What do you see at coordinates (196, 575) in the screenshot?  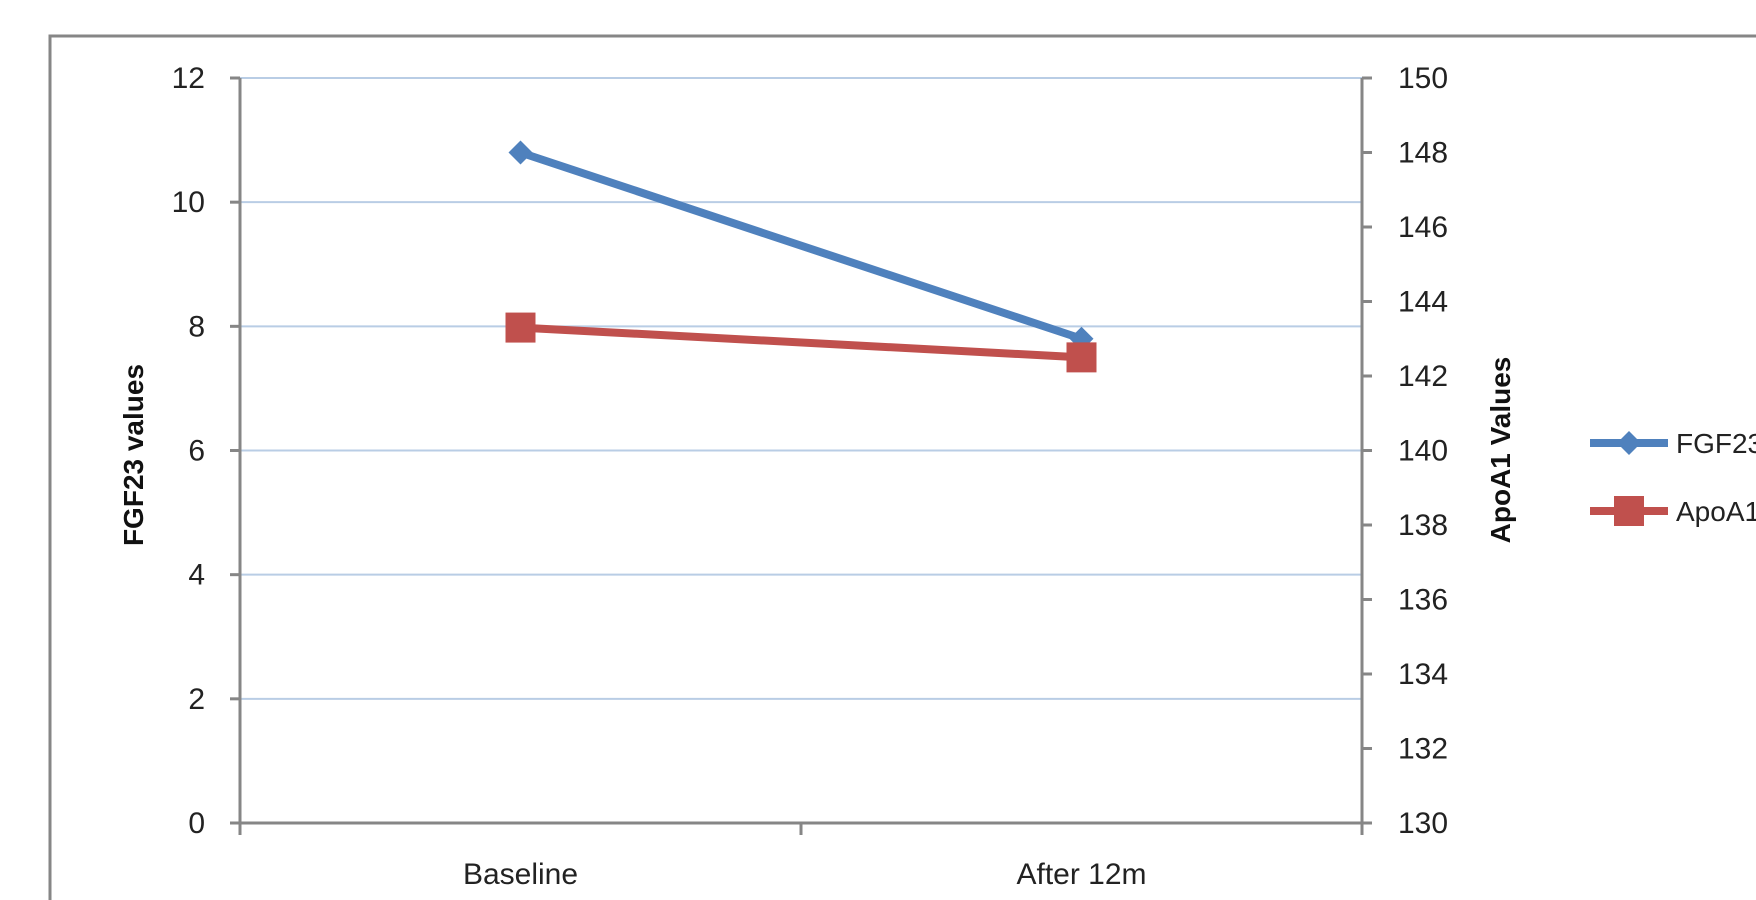 I see `y-tick-label: 4` at bounding box center [196, 575].